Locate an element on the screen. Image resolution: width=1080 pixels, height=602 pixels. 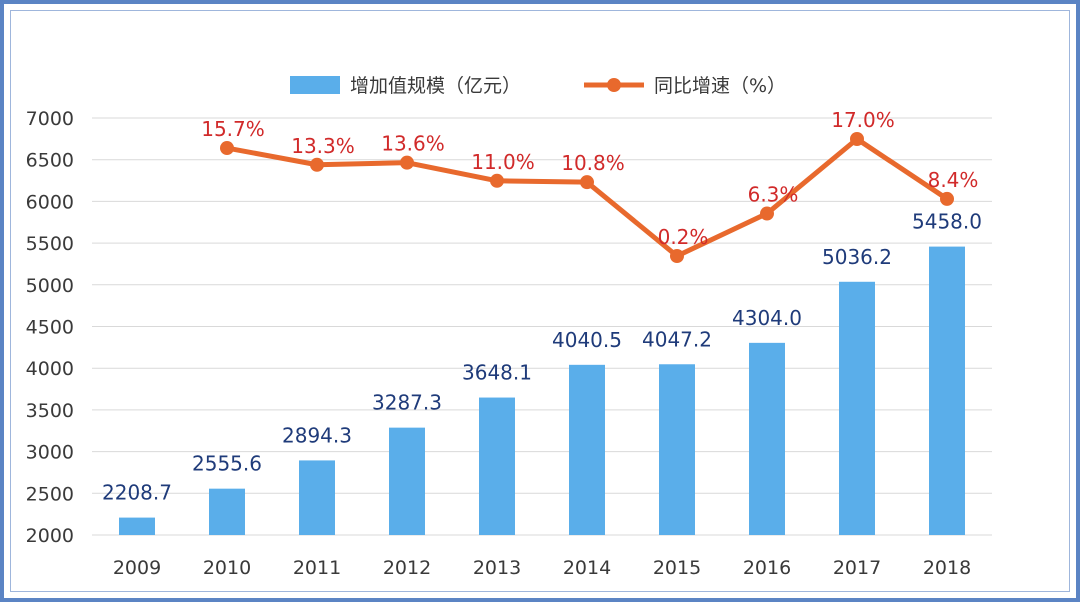
x-tick-label: 2017 is located at coordinates (857, 568).